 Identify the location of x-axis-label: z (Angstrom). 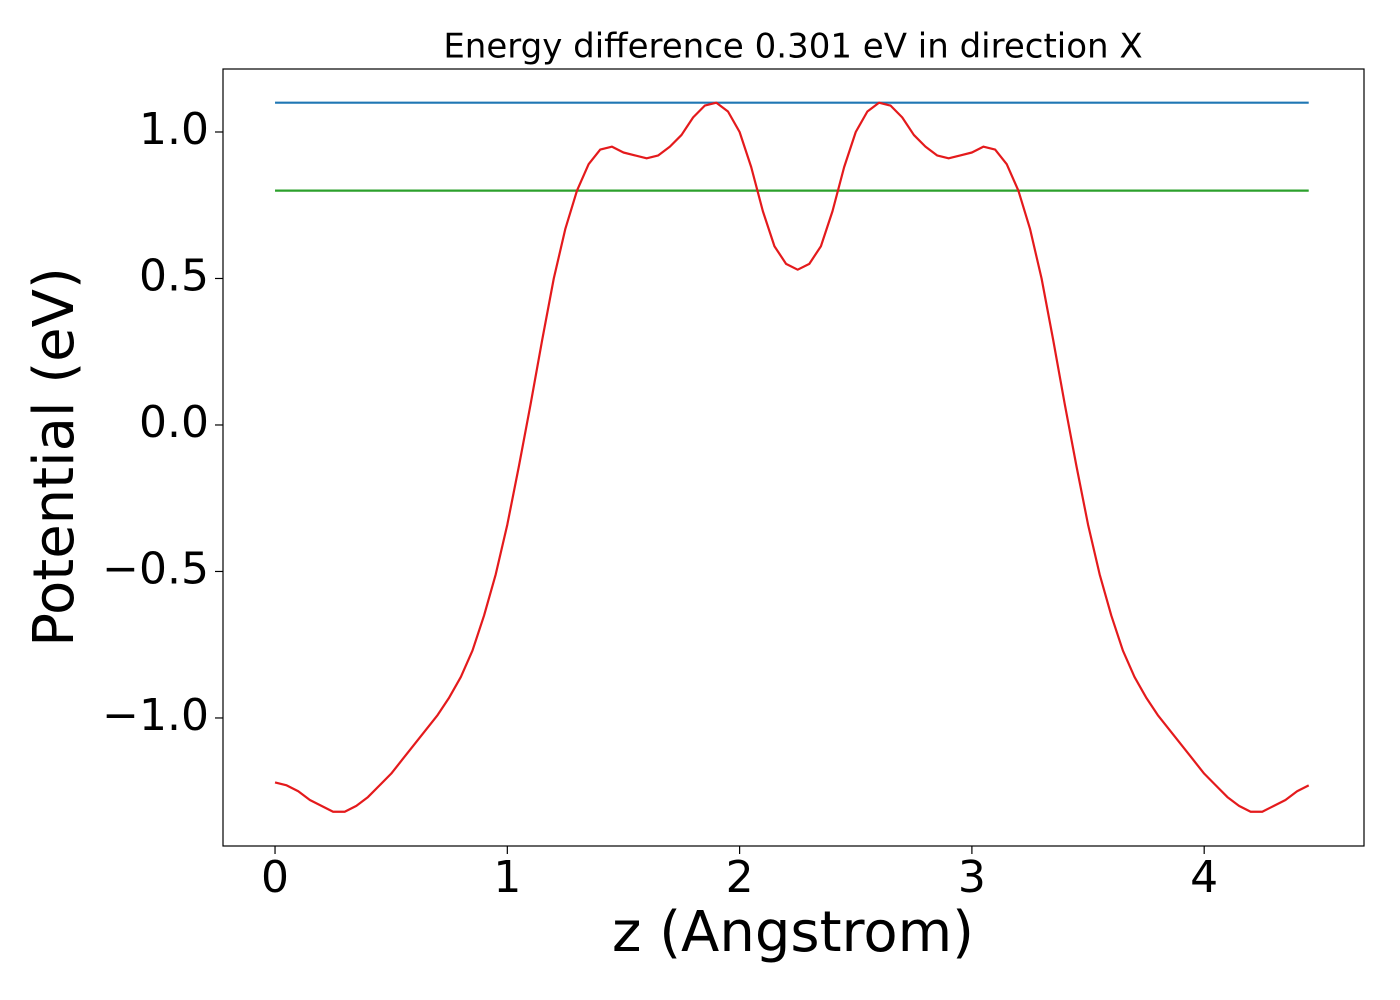
(793, 932).